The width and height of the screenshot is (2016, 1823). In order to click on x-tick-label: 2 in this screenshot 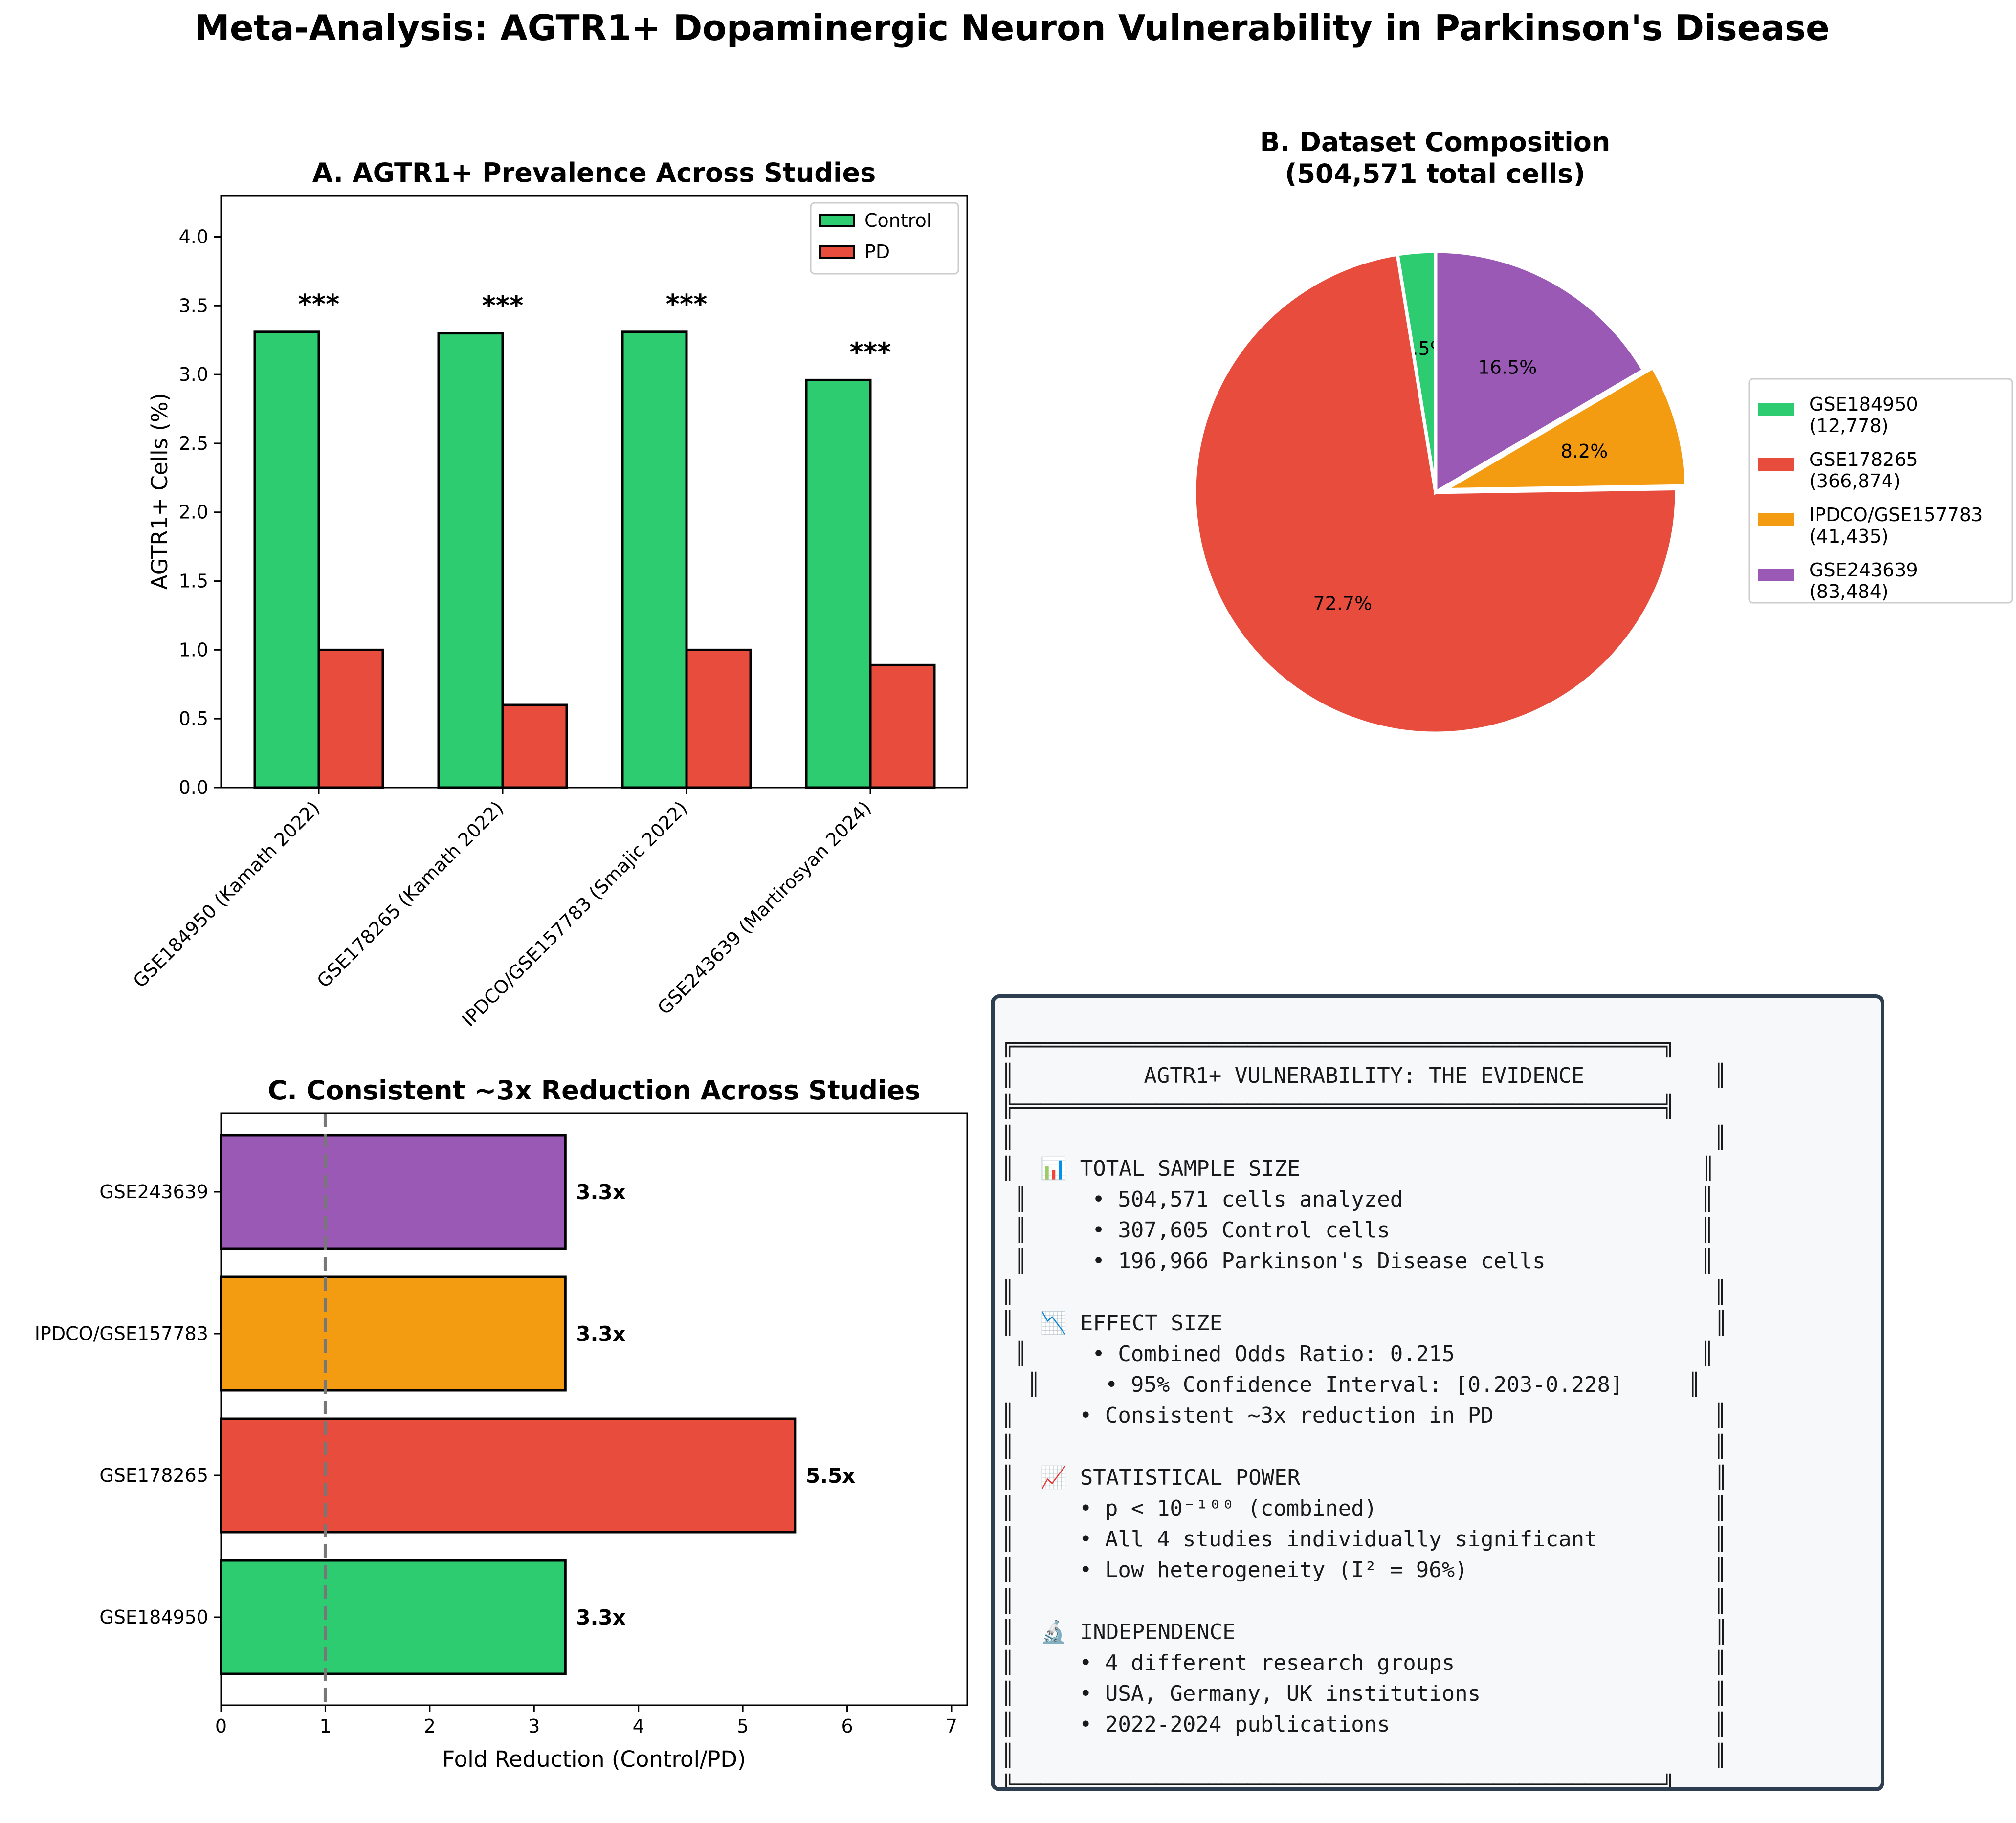, I will do `click(430, 1726)`.